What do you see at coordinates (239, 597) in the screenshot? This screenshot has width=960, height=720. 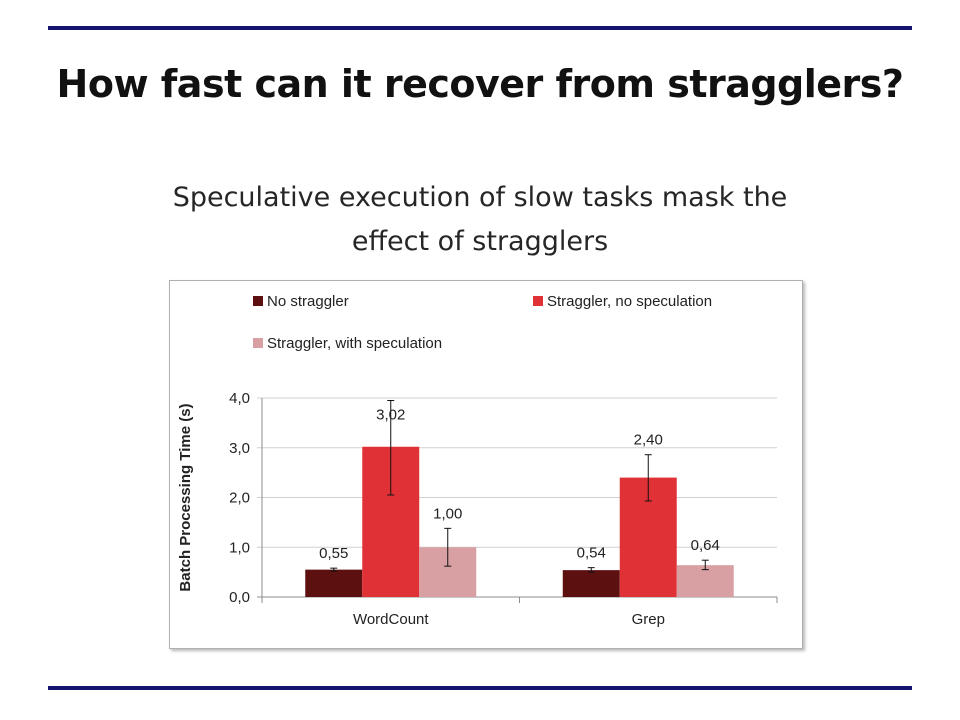 I see `y-tick-label-0: 0,0` at bounding box center [239, 597].